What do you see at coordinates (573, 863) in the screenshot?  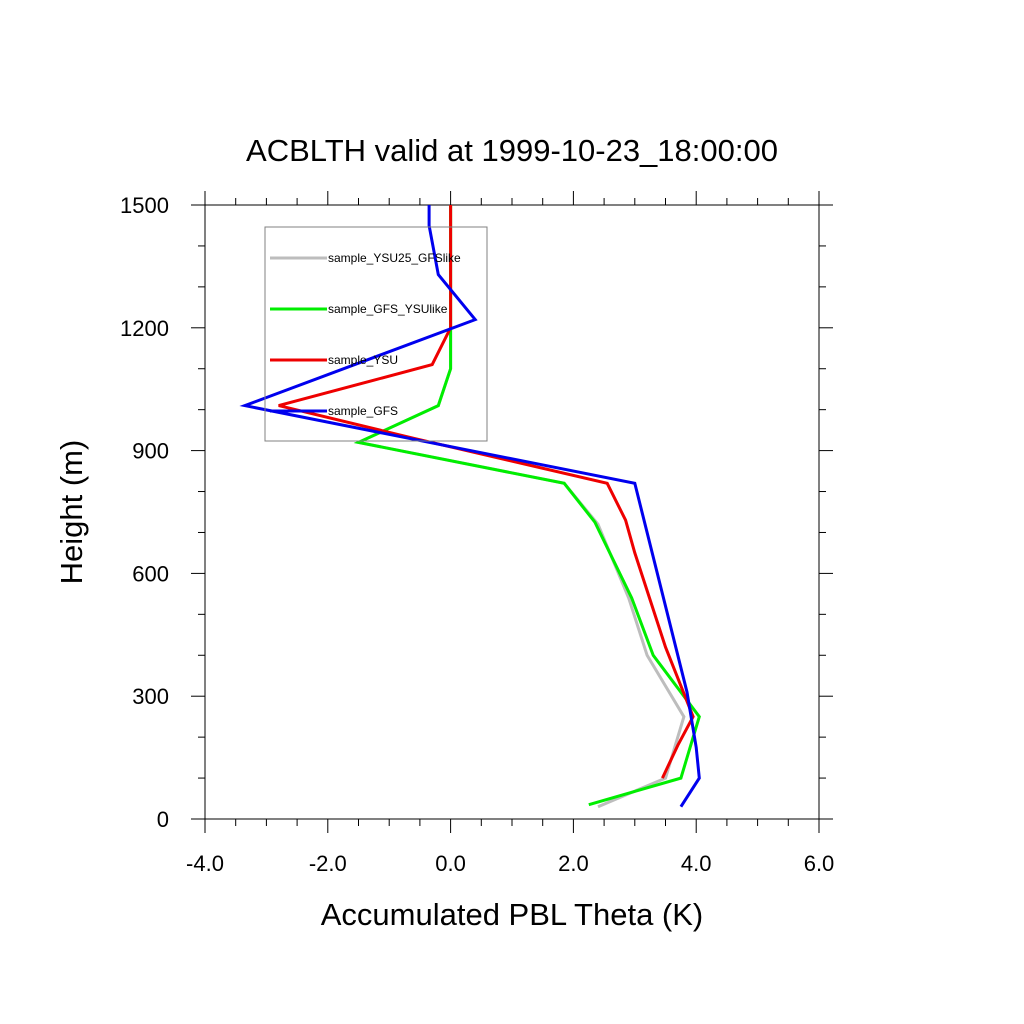 I see `x-tick-label: 2.0` at bounding box center [573, 863].